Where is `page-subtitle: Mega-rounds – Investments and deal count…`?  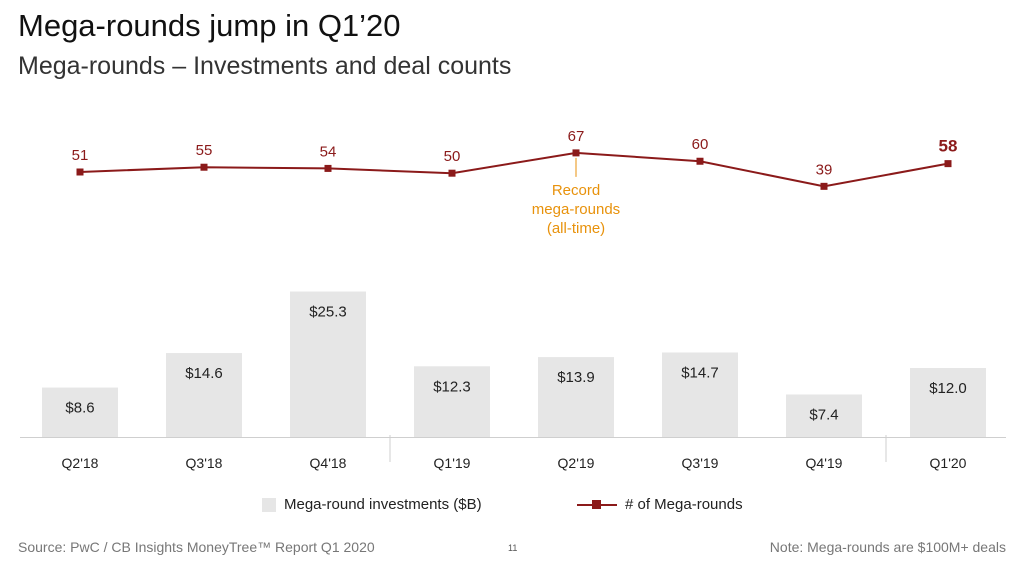
page-subtitle: Mega-rounds – Investments and deal count… is located at coordinates (265, 66).